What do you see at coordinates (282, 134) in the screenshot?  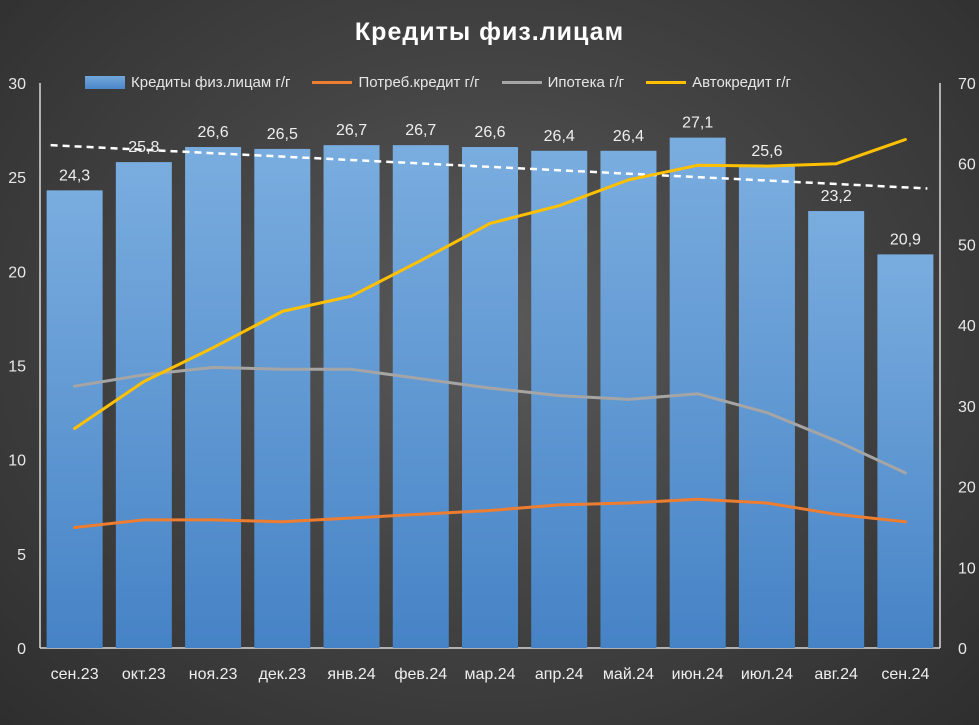 I see `bar-data-label: 26,5` at bounding box center [282, 134].